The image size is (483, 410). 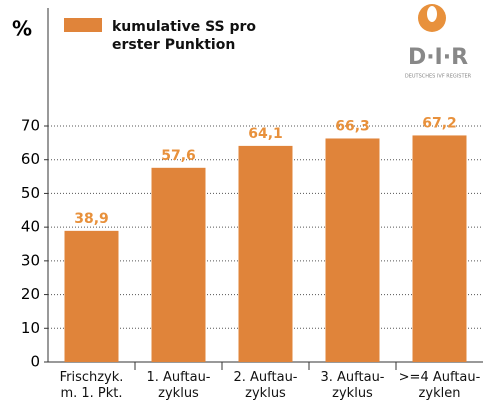 I want to click on y-tick-label: 0, so click(x=35, y=362).